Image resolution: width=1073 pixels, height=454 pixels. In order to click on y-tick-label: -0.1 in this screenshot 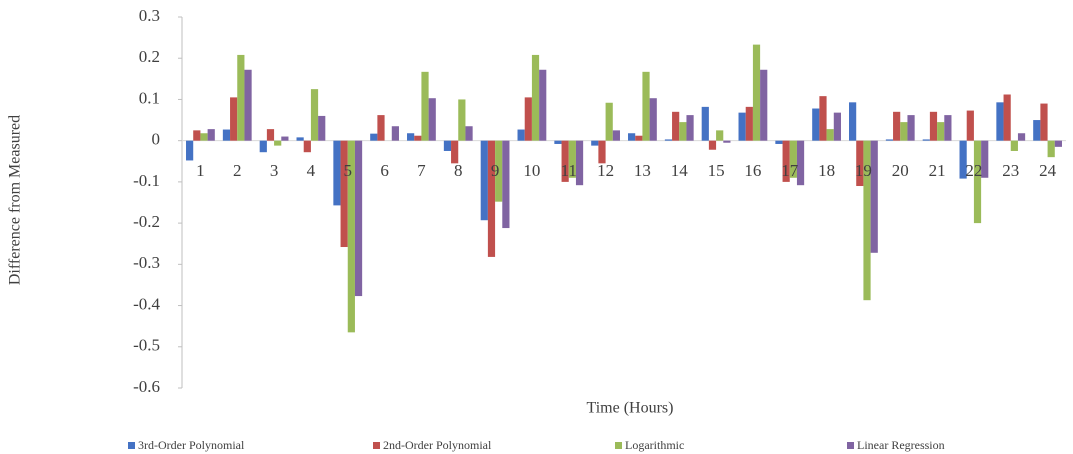, I will do `click(146, 180)`.